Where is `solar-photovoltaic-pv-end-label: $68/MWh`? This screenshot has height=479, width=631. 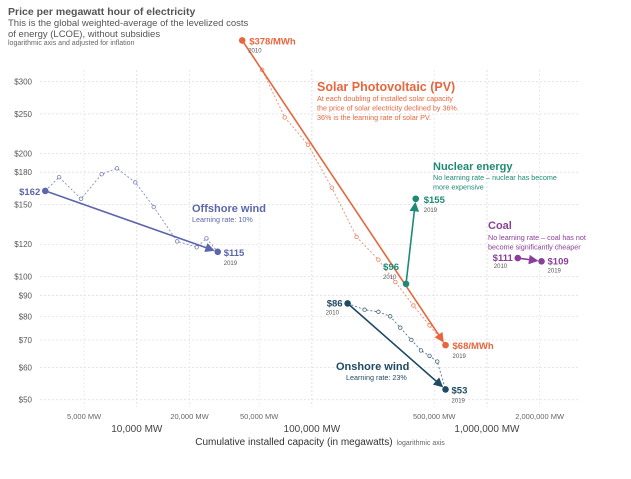 solar-photovoltaic-pv-end-label: $68/MWh is located at coordinates (473, 346).